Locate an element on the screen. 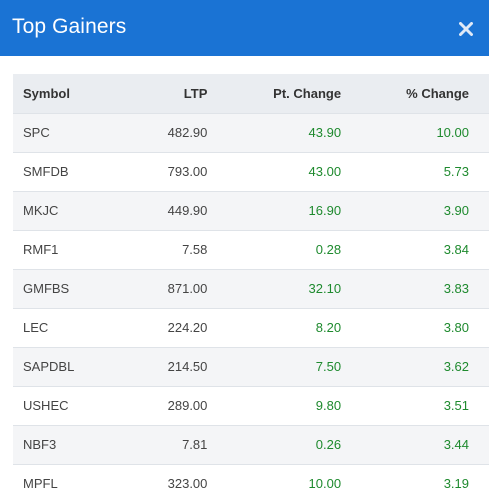 The image size is (489, 497). cell-ltp: 224.20 is located at coordinates (187, 327).